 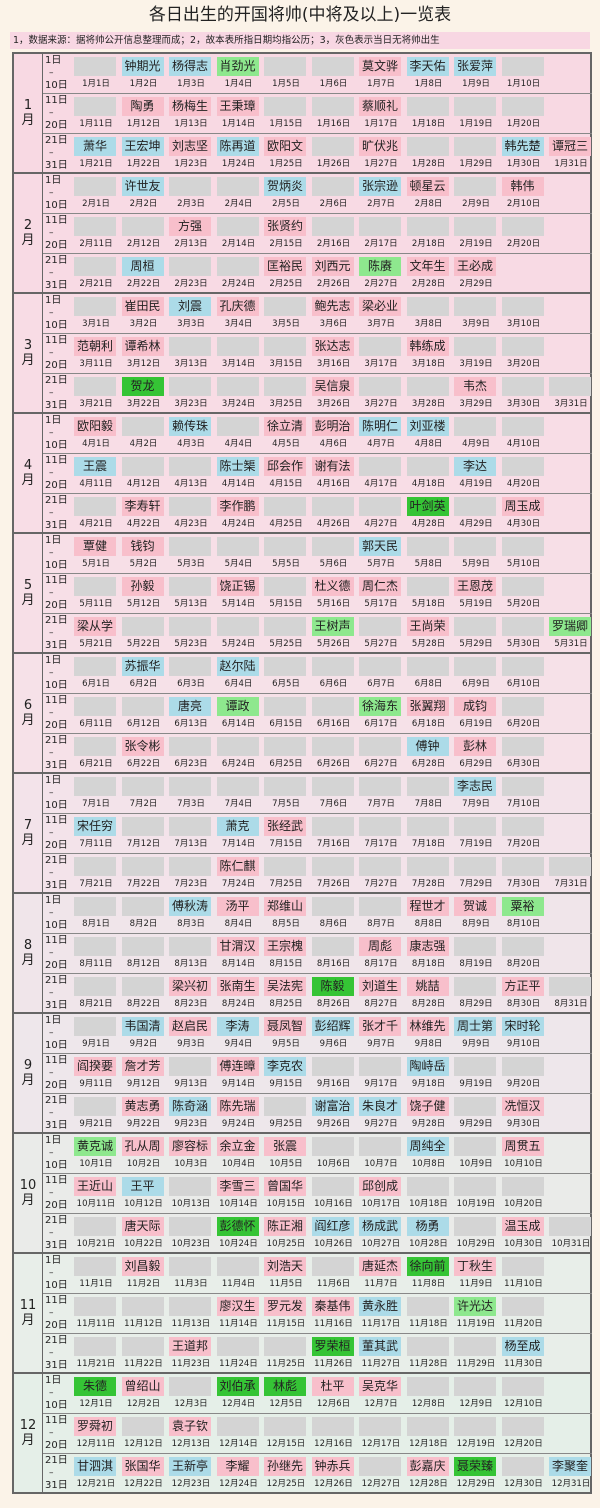 I want to click on date-label: 7月13日, so click(x=191, y=844).